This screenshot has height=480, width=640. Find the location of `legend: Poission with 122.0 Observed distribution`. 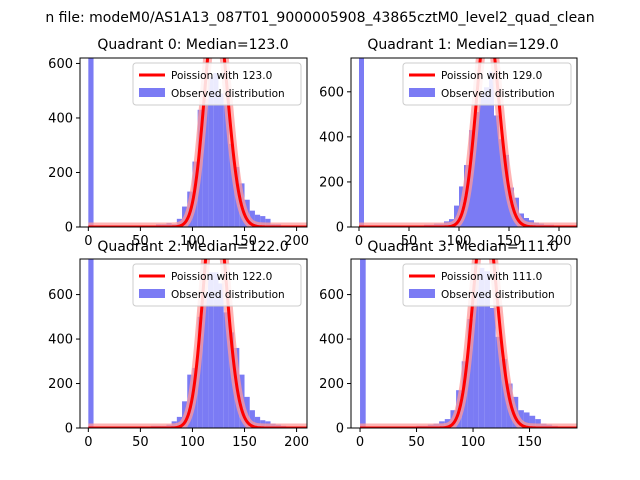

legend: Poission with 122.0 Observed distribution is located at coordinates (217, 285).